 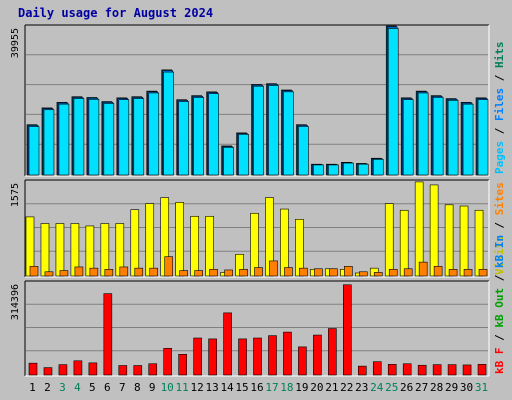 I want to click on x-tick-label: 12, so click(x=197, y=387).